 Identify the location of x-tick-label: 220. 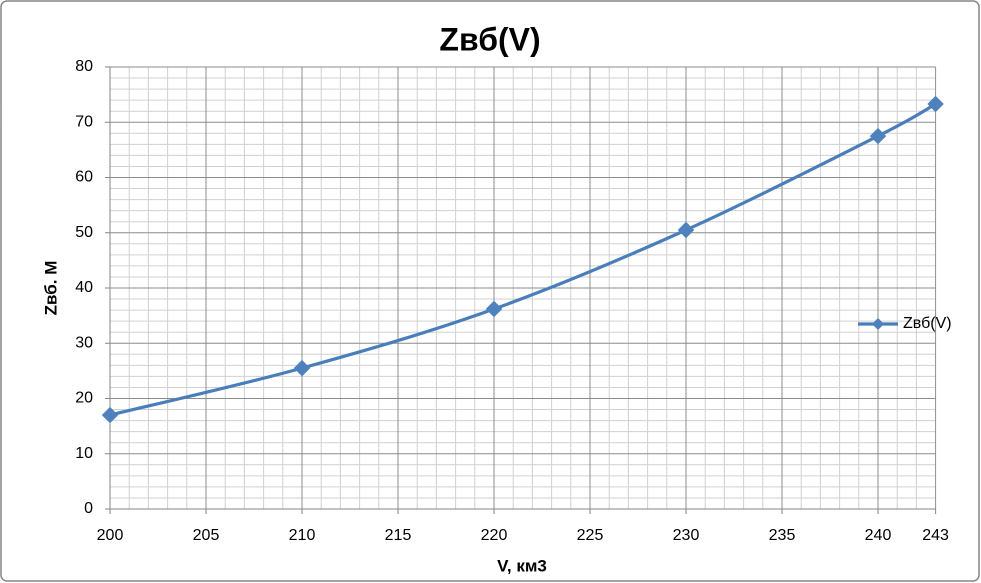
(494, 535).